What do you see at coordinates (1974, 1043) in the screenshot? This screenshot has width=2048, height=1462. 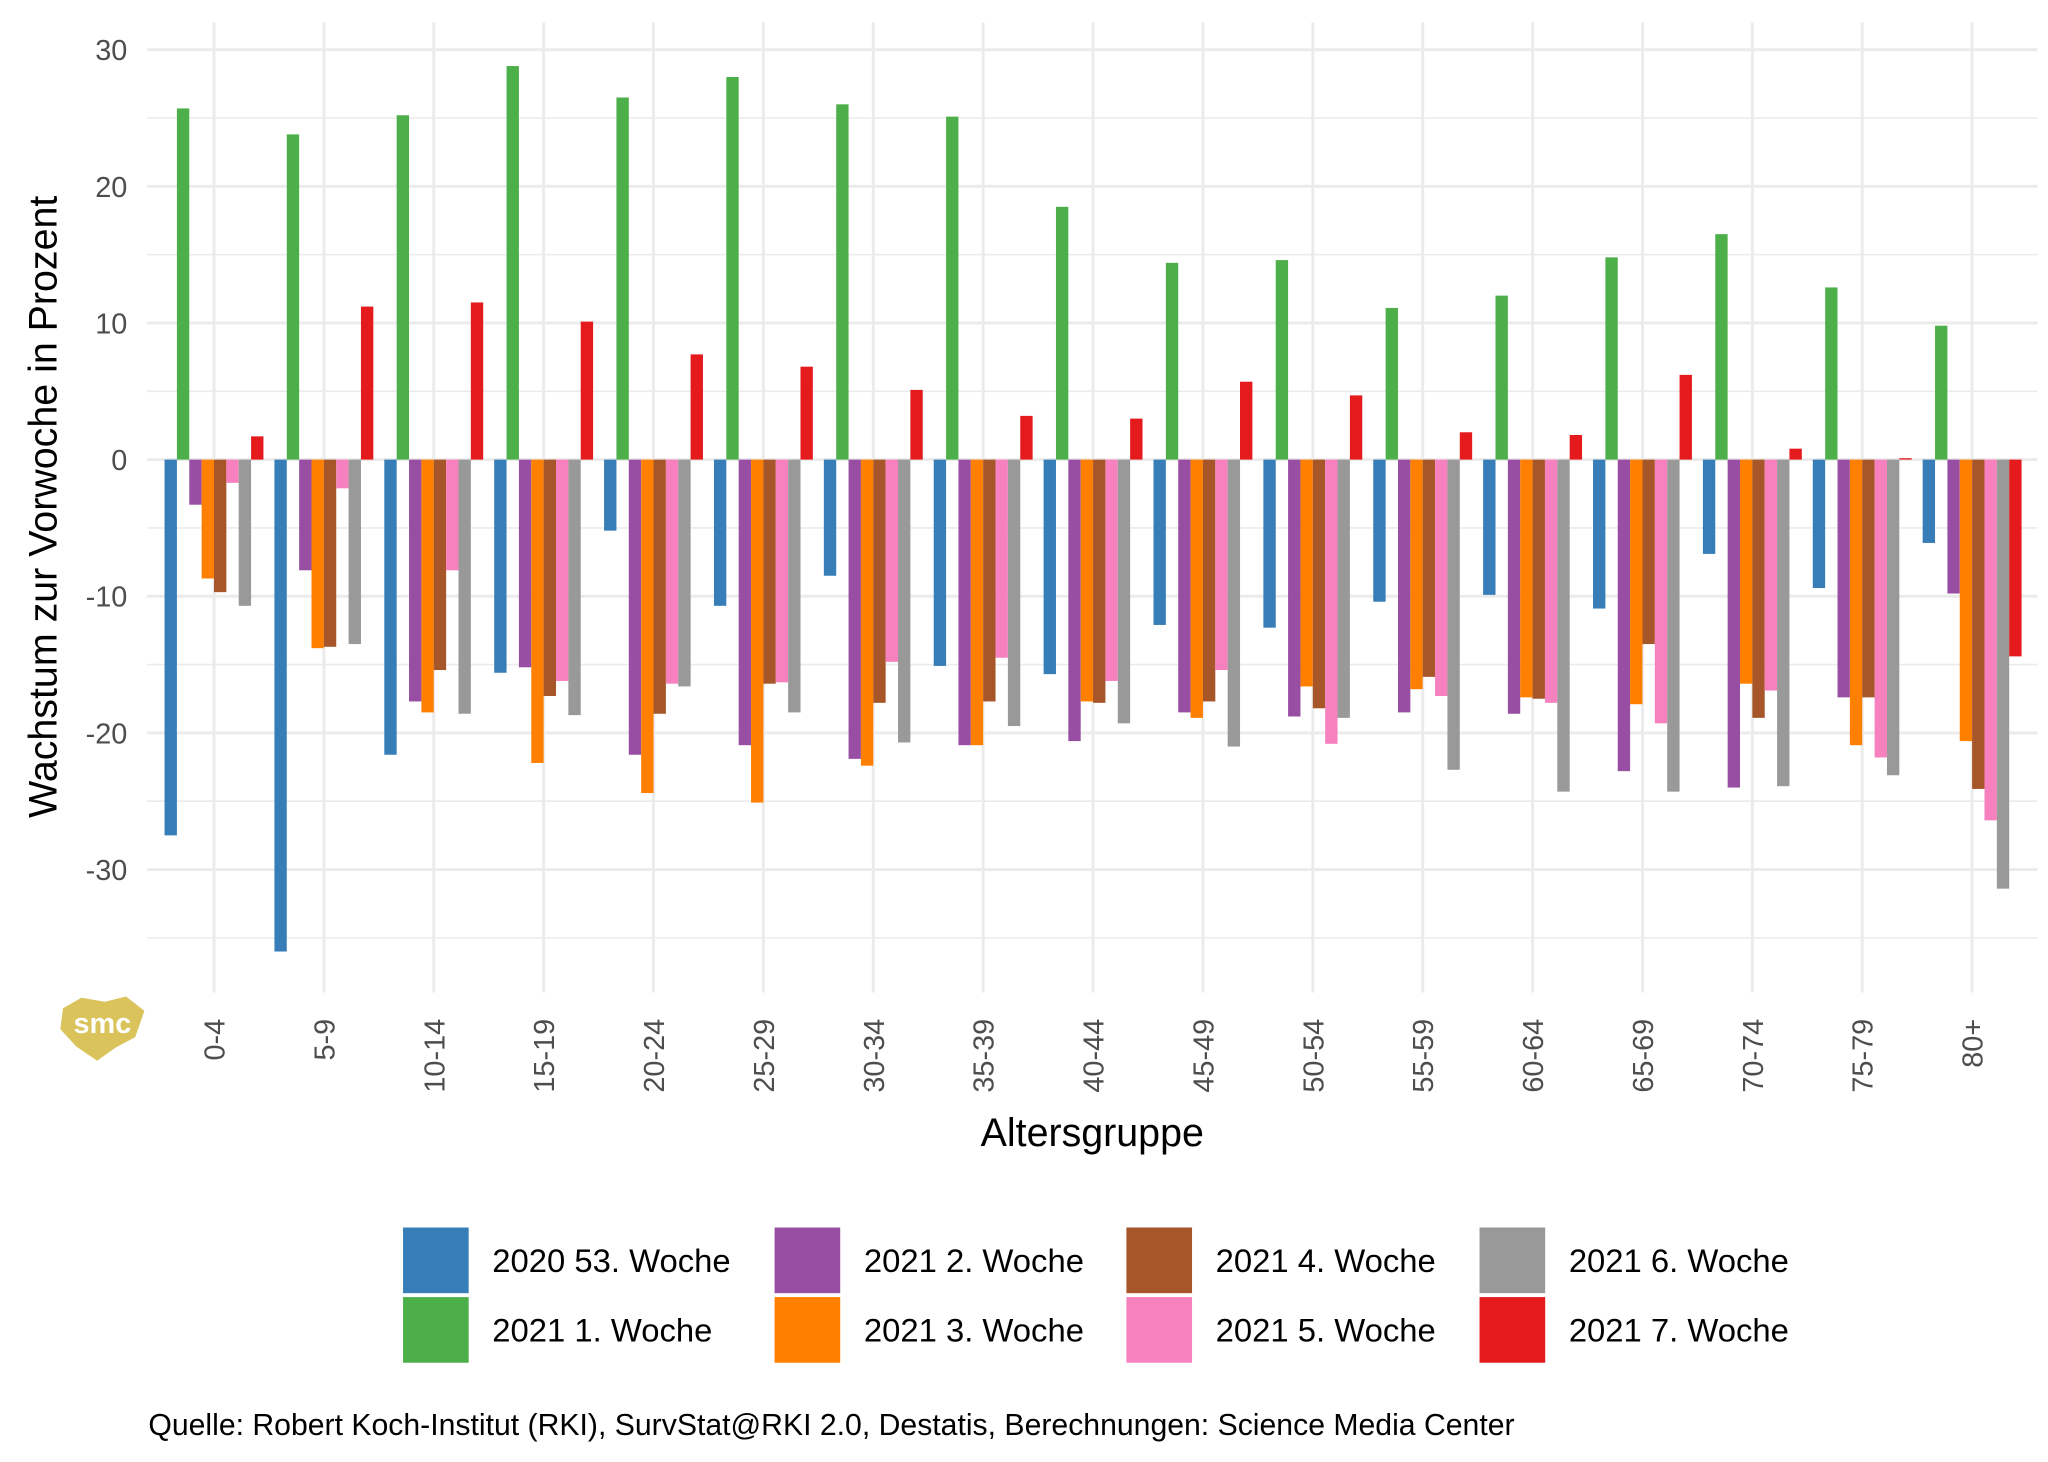 I see `x-tick-label: 80+` at bounding box center [1974, 1043].